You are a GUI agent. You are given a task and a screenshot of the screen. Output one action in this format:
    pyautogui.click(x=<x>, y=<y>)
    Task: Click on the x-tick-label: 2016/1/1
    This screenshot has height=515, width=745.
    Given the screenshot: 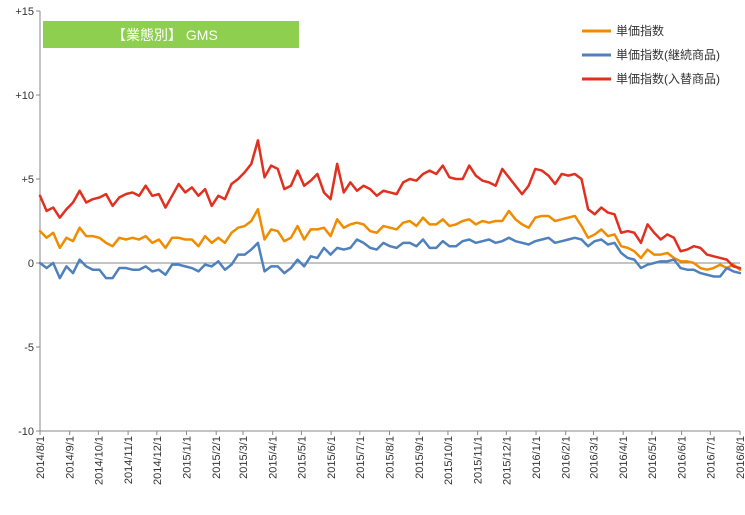 What is the action you would take?
    pyautogui.click(x=537, y=457)
    